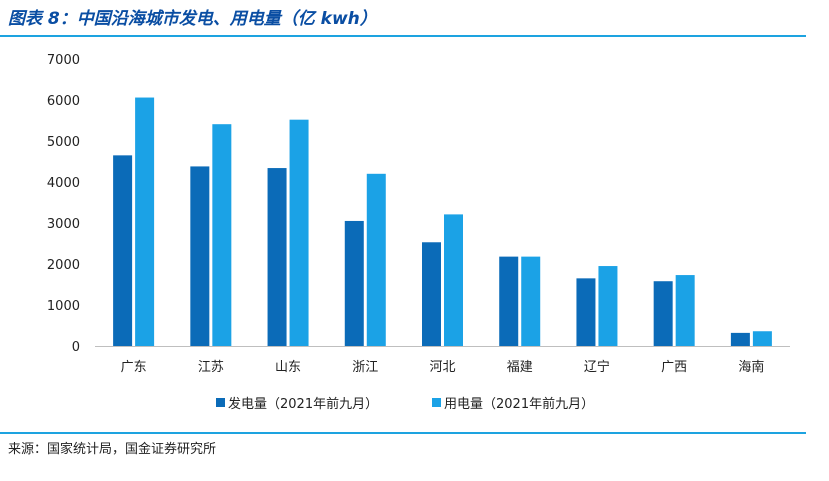  I want to click on x-tick-label: 山东, so click(288, 367).